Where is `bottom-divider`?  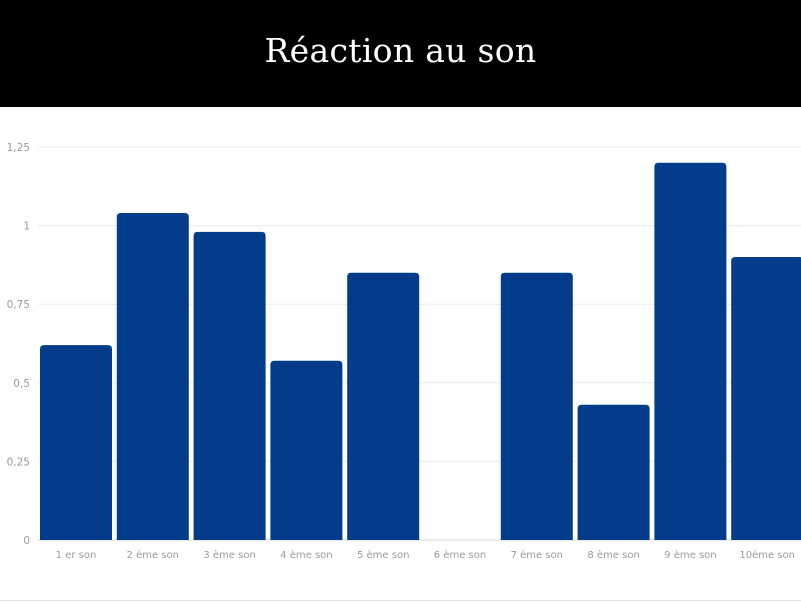
bottom-divider is located at coordinates (400, 600).